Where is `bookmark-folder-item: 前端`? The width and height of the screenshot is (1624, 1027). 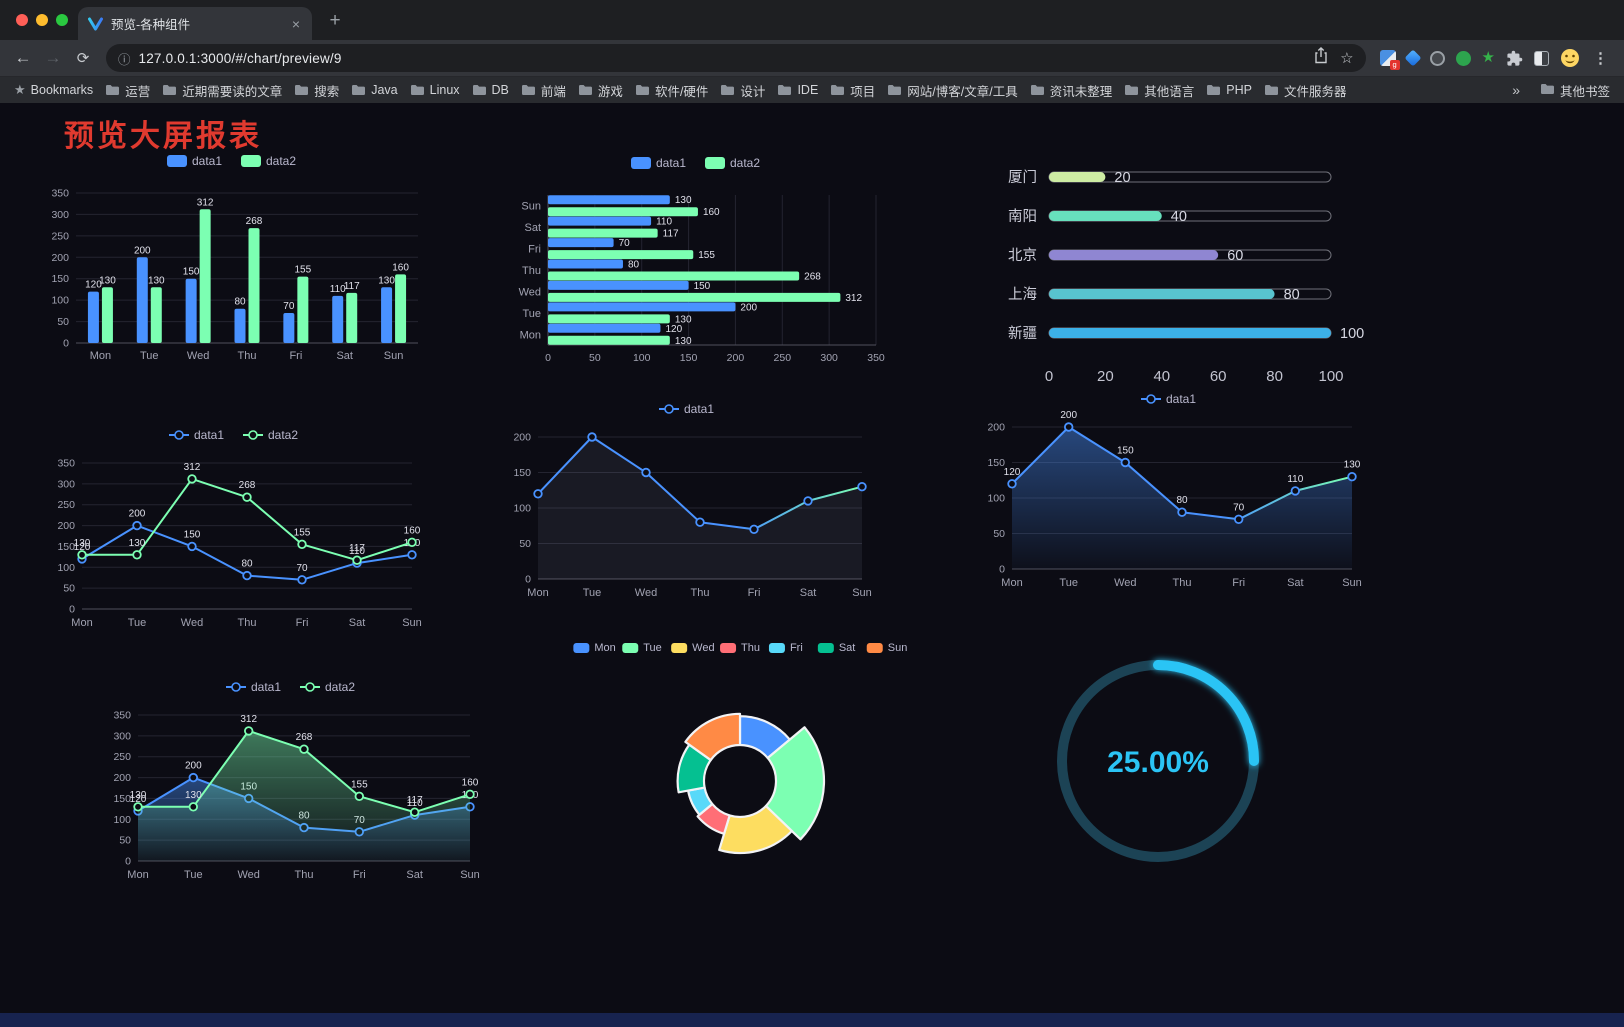
bookmark-folder-item: 前端 is located at coordinates (543, 90).